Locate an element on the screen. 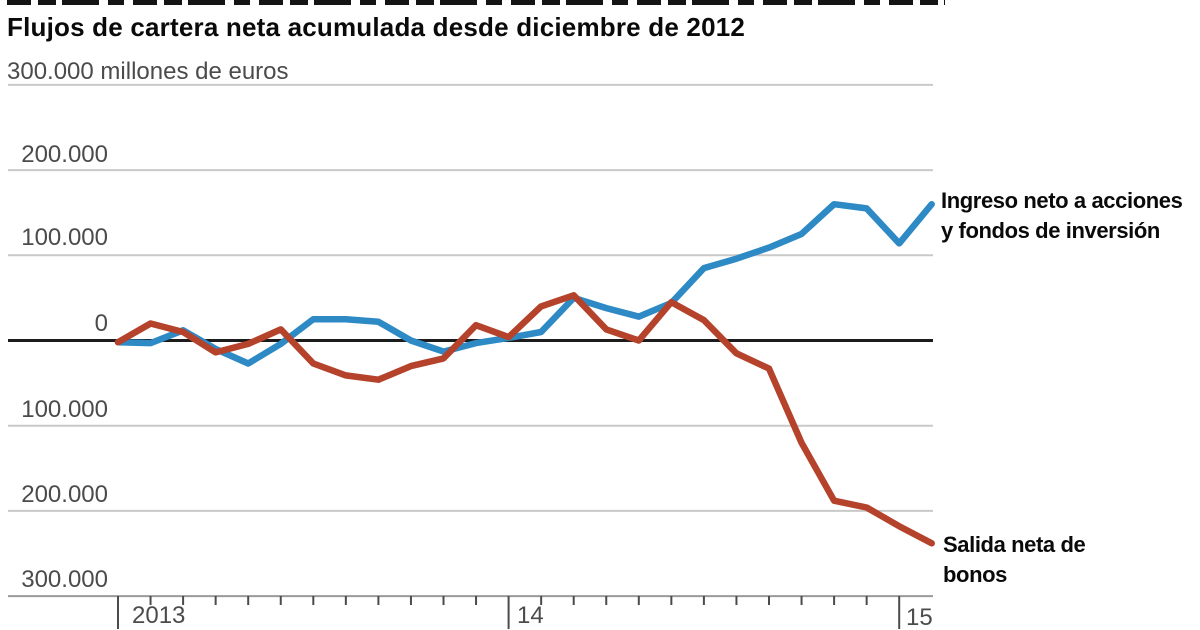 This screenshot has width=1200, height=630. x-tick-label-2013: 2013 is located at coordinates (159, 615).